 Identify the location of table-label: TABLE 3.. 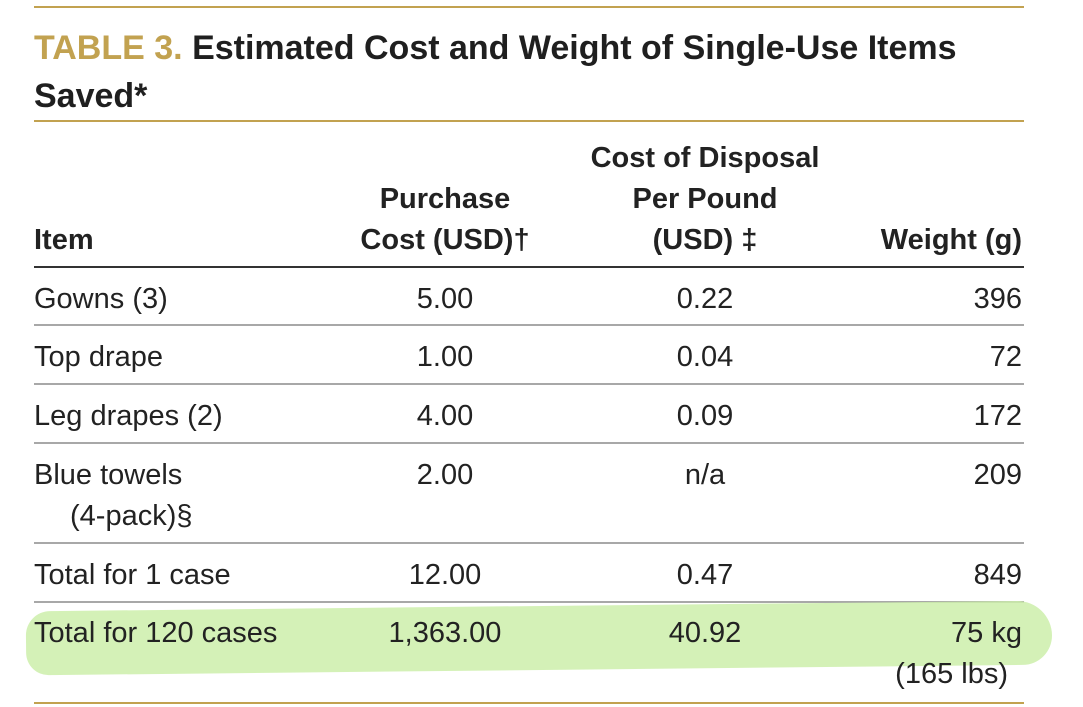
(108, 48).